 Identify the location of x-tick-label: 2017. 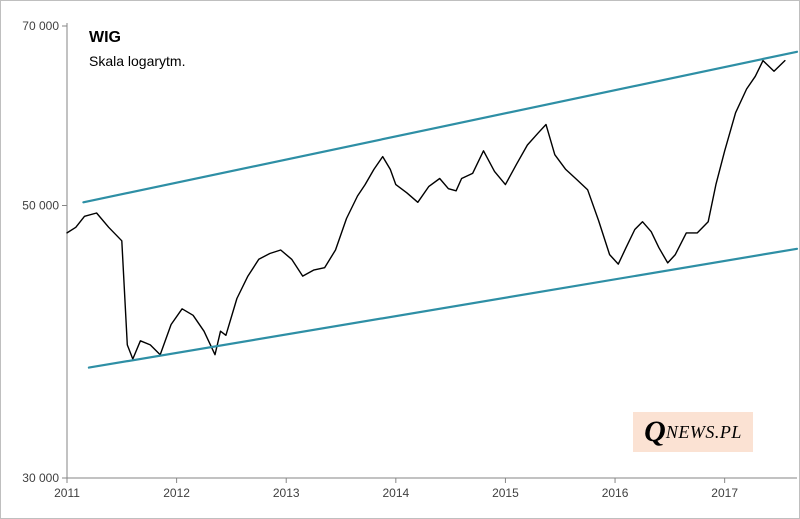
(724, 493).